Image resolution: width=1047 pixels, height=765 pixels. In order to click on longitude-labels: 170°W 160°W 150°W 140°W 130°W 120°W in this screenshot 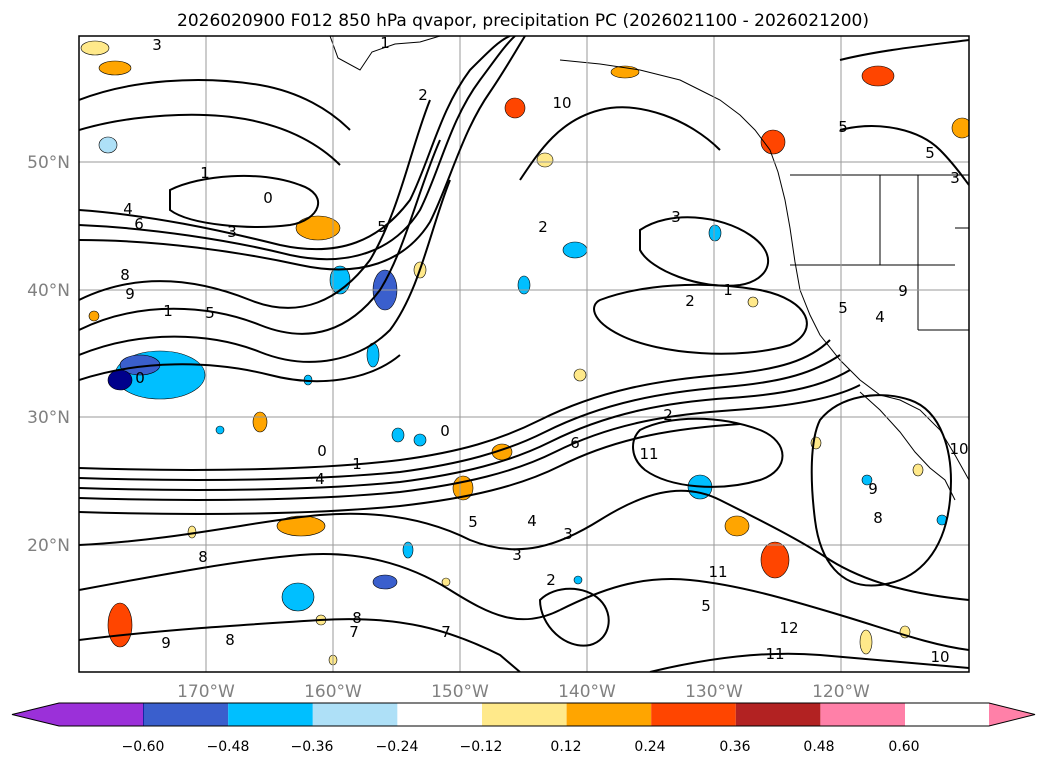, I will do `click(523, 692)`.